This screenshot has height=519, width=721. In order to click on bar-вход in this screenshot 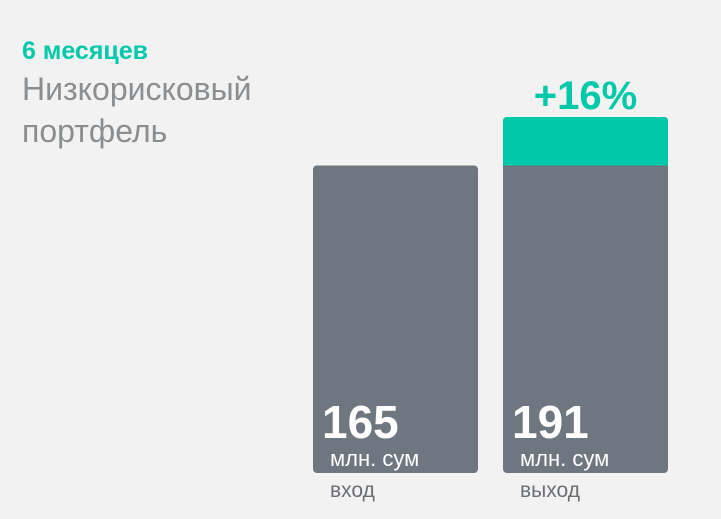, I will do `click(395, 319)`.